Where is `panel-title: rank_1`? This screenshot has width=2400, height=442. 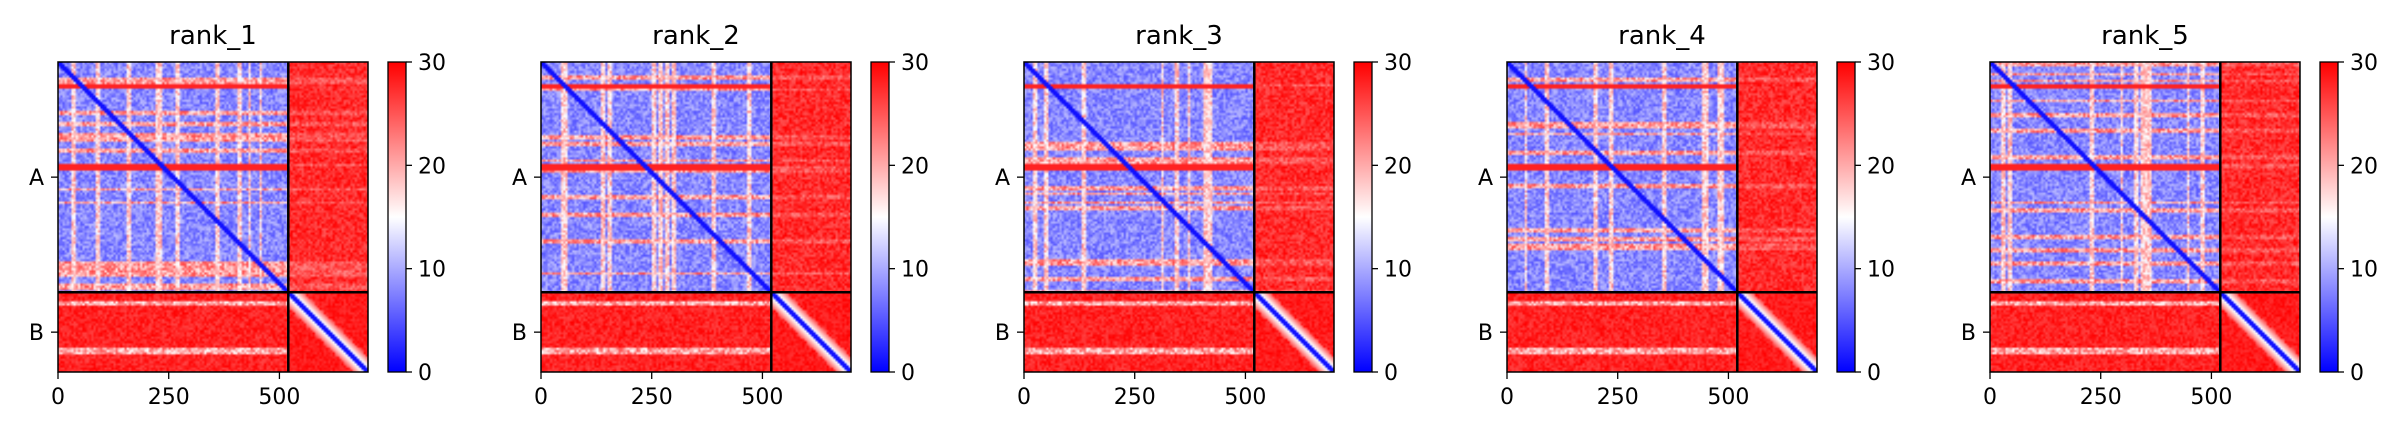
panel-title: rank_1 is located at coordinates (213, 36).